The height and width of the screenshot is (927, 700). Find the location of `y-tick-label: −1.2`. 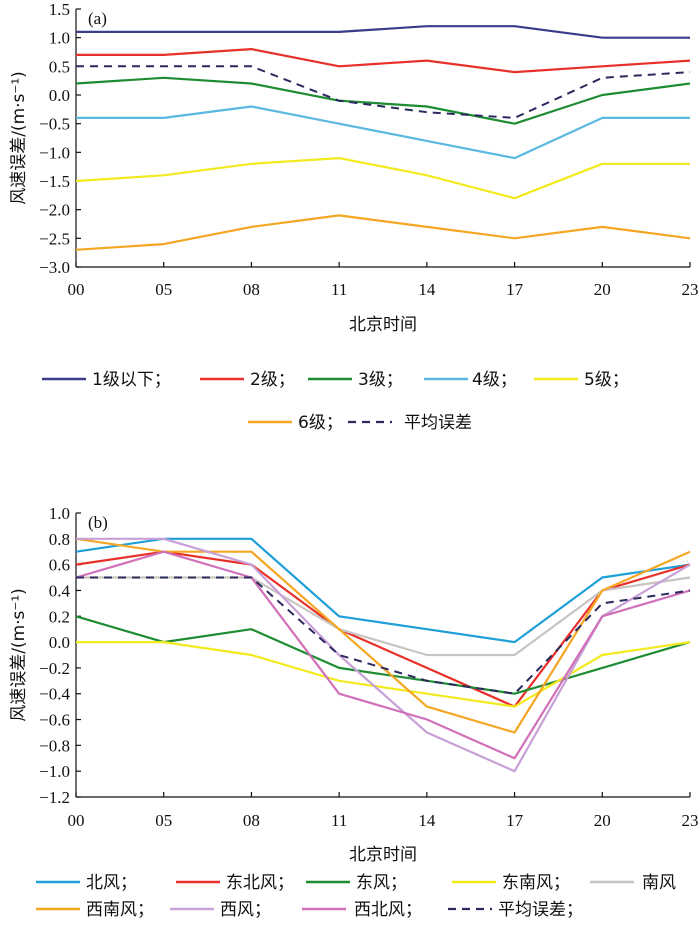

y-tick-label: −1.2 is located at coordinates (54, 797).